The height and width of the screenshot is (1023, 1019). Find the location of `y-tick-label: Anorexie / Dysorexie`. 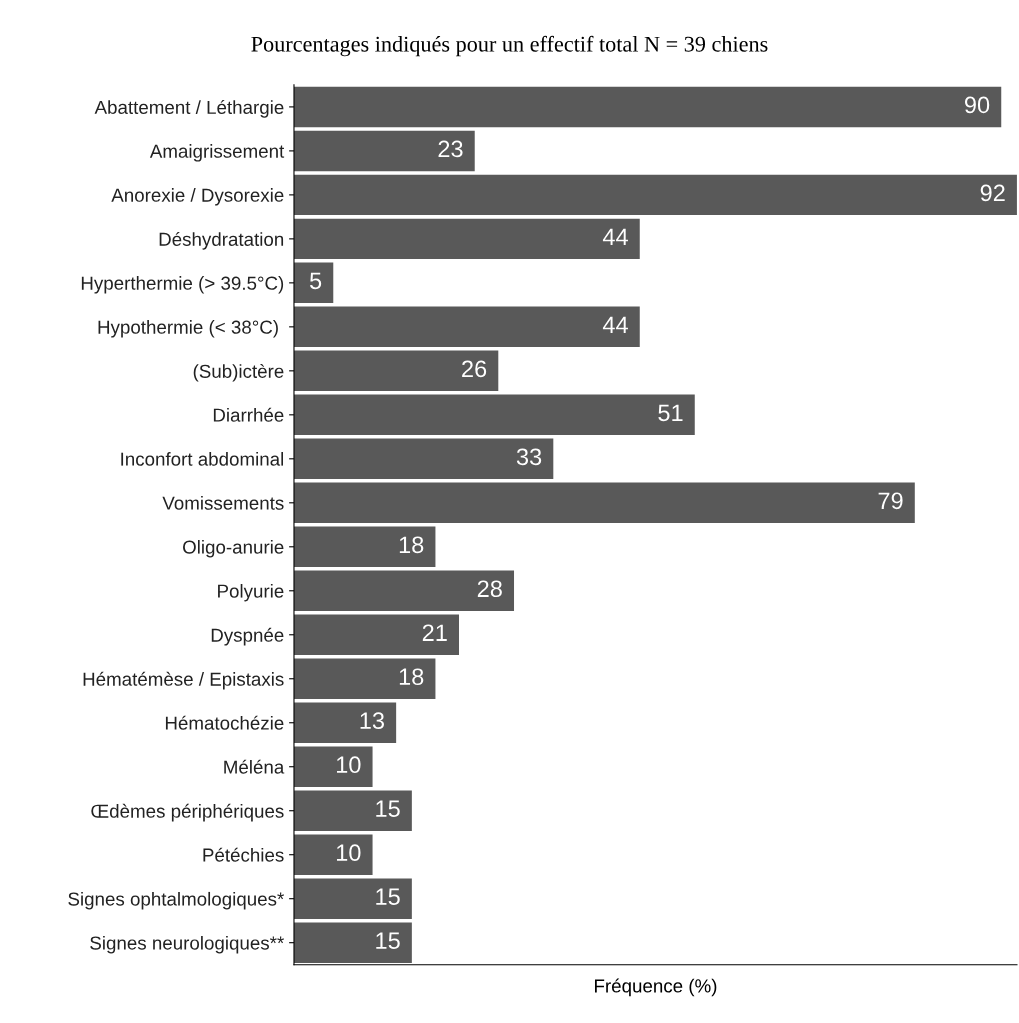

y-tick-label: Anorexie / Dysorexie is located at coordinates (197, 197).